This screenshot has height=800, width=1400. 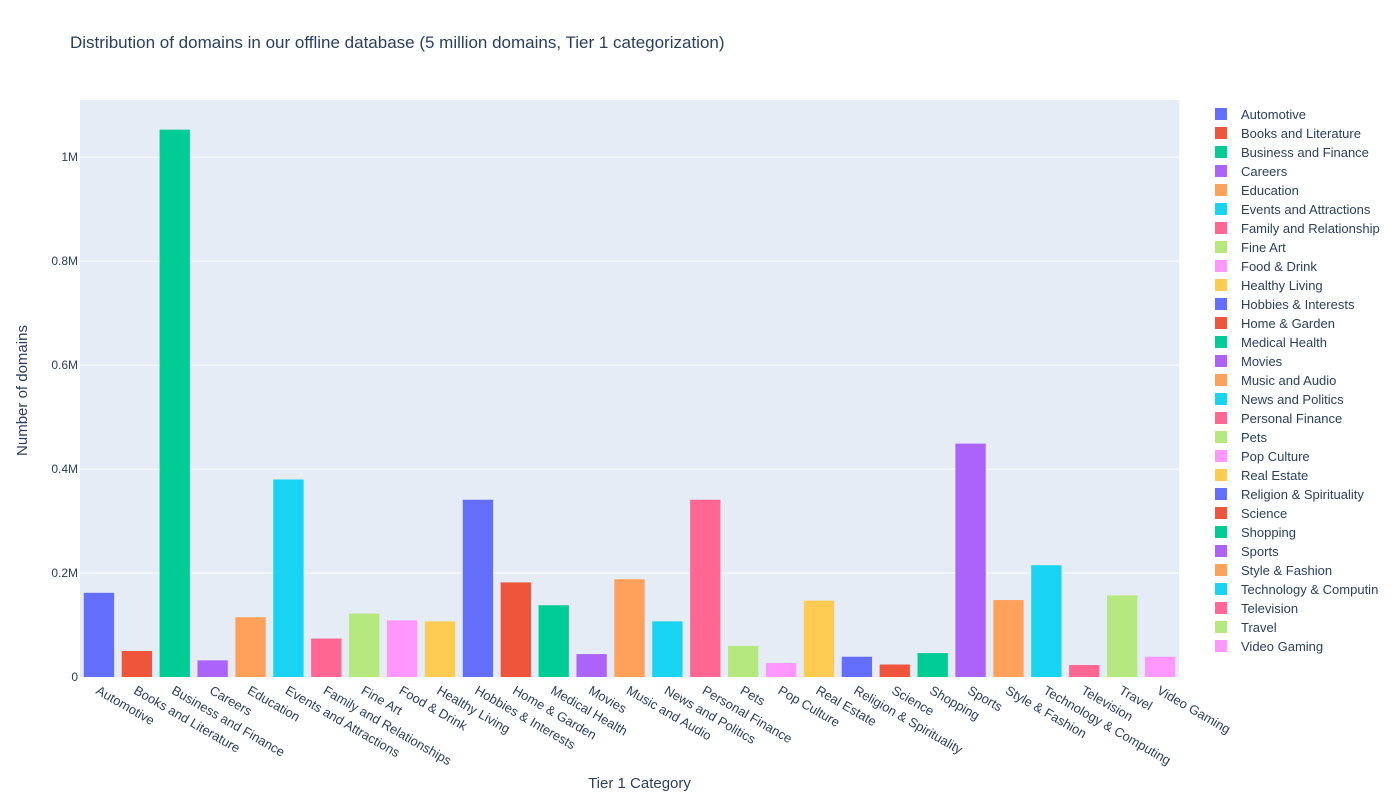 What do you see at coordinates (1292, 399) in the screenshot?
I see `legend-item-label: News and Politics` at bounding box center [1292, 399].